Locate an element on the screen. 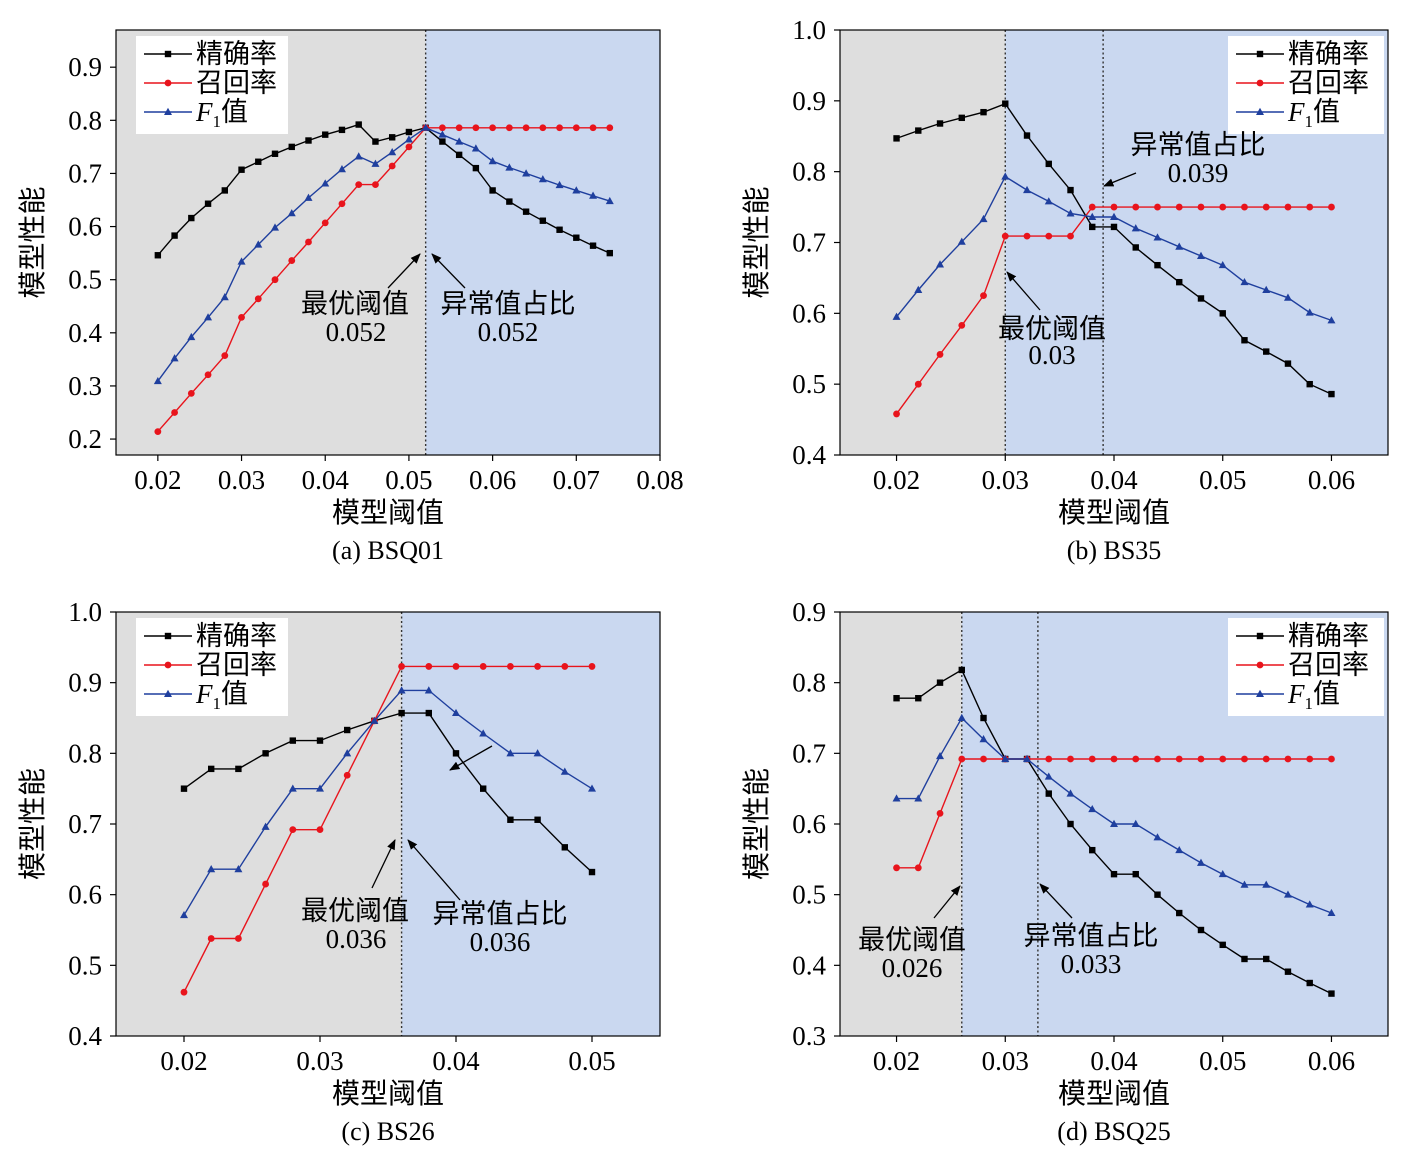 This screenshot has height=1151, width=1417. panel-caption: (a) BSQ01 is located at coordinates (388, 550).